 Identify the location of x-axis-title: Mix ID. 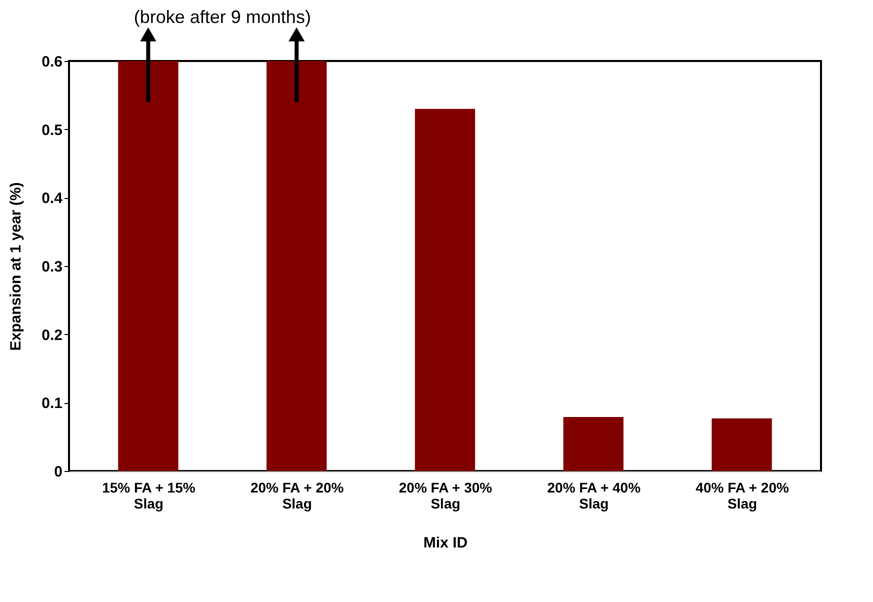
(445, 543).